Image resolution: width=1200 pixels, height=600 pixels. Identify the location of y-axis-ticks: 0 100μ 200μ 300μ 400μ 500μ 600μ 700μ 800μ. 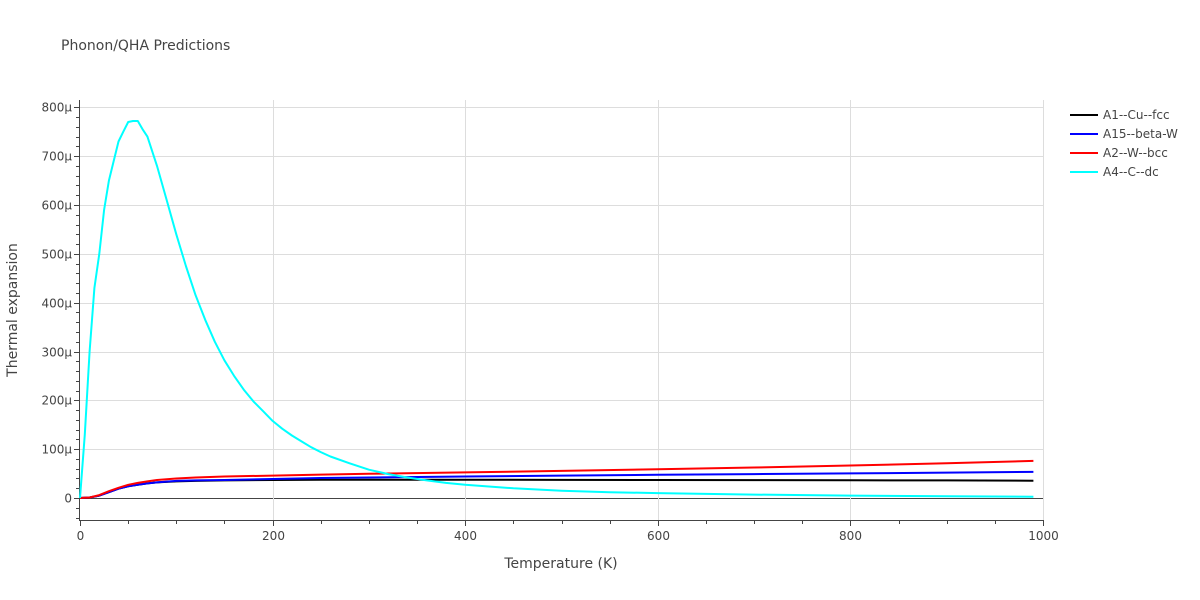
(60, 310).